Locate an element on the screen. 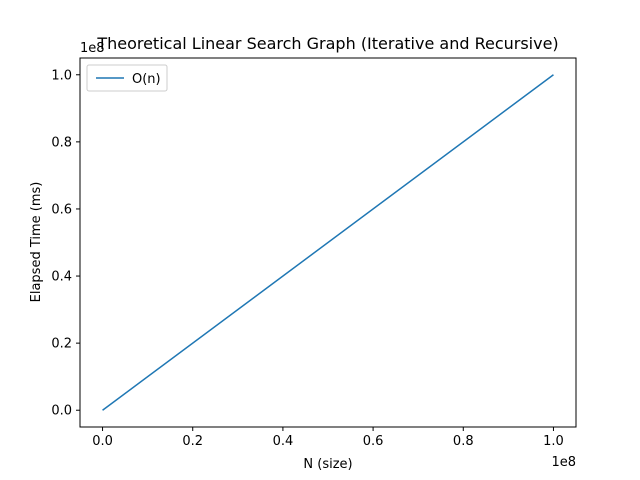  x-tick-label: 0.6 is located at coordinates (373, 441).